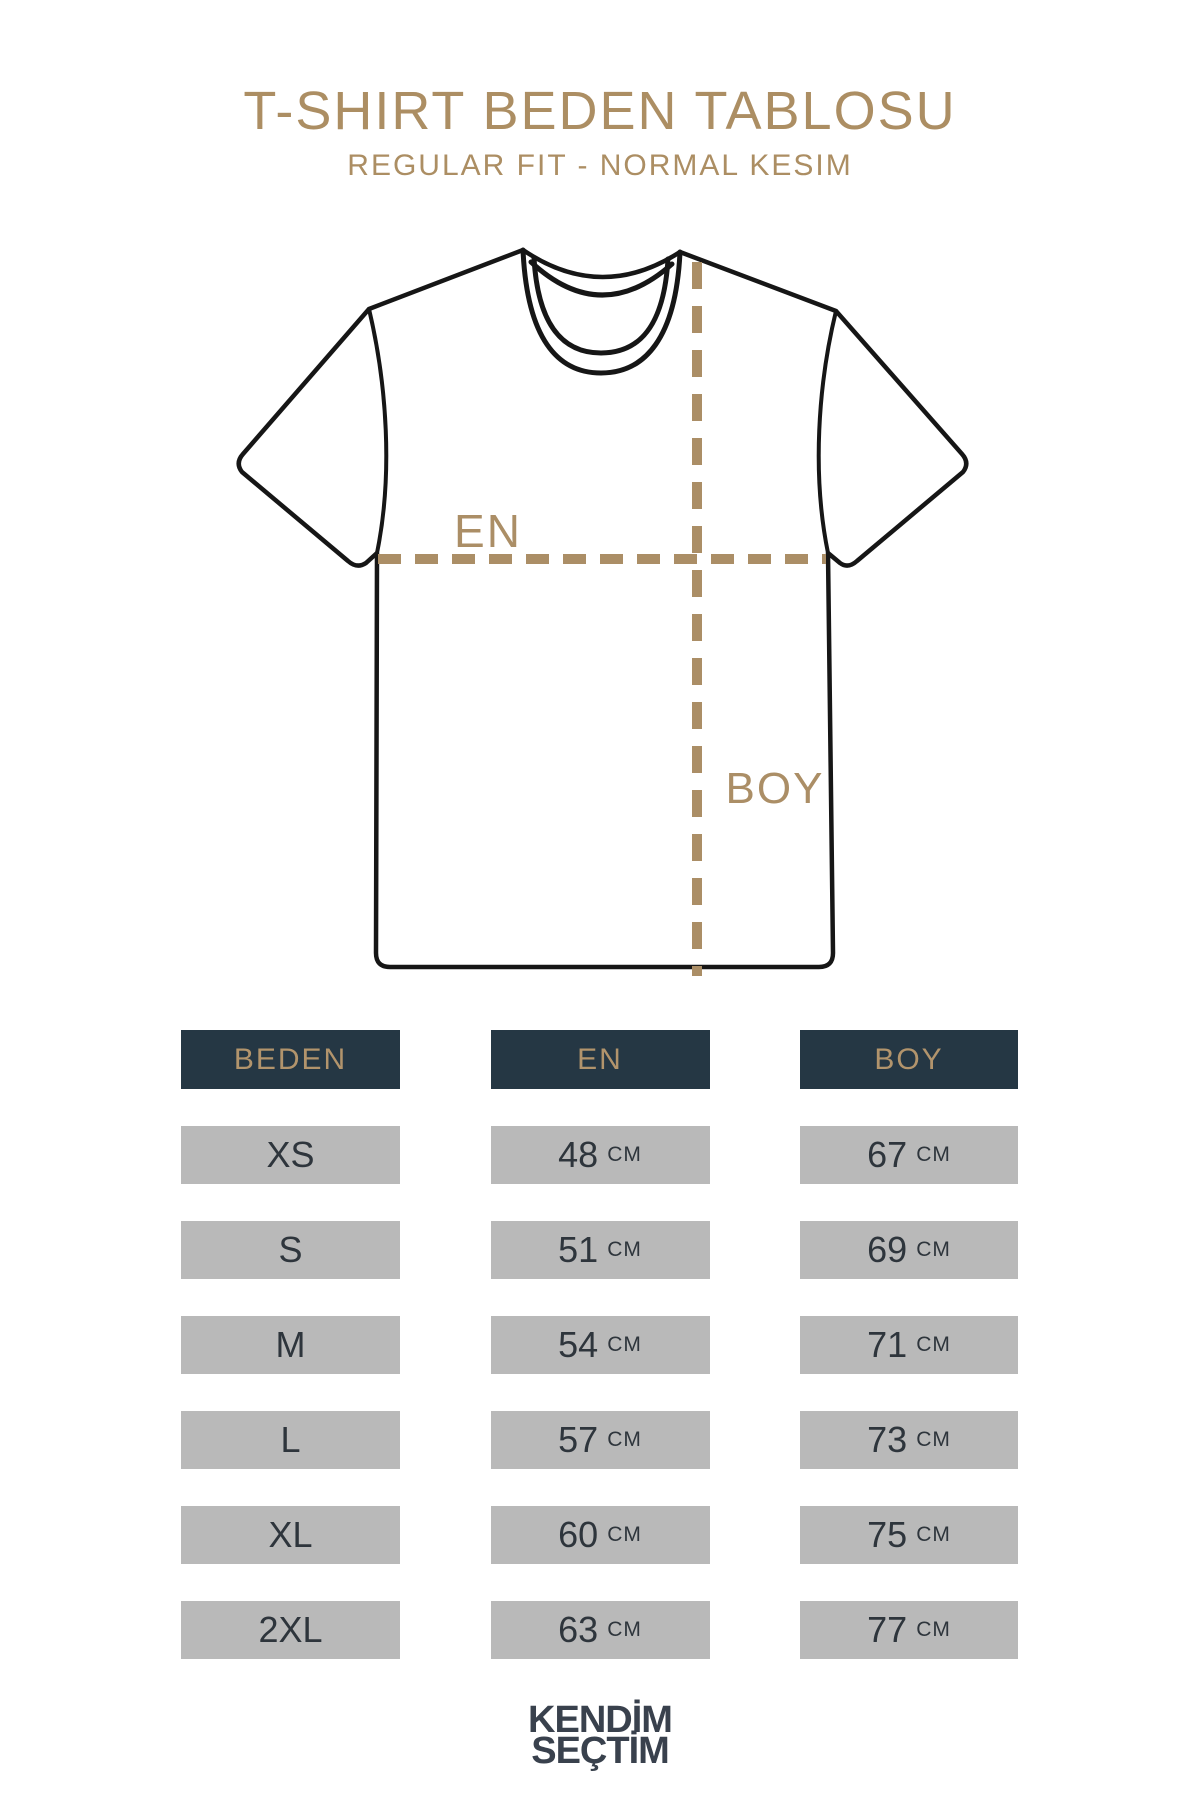 The height and width of the screenshot is (1800, 1200). I want to click on header-width: EN, so click(600, 1059).